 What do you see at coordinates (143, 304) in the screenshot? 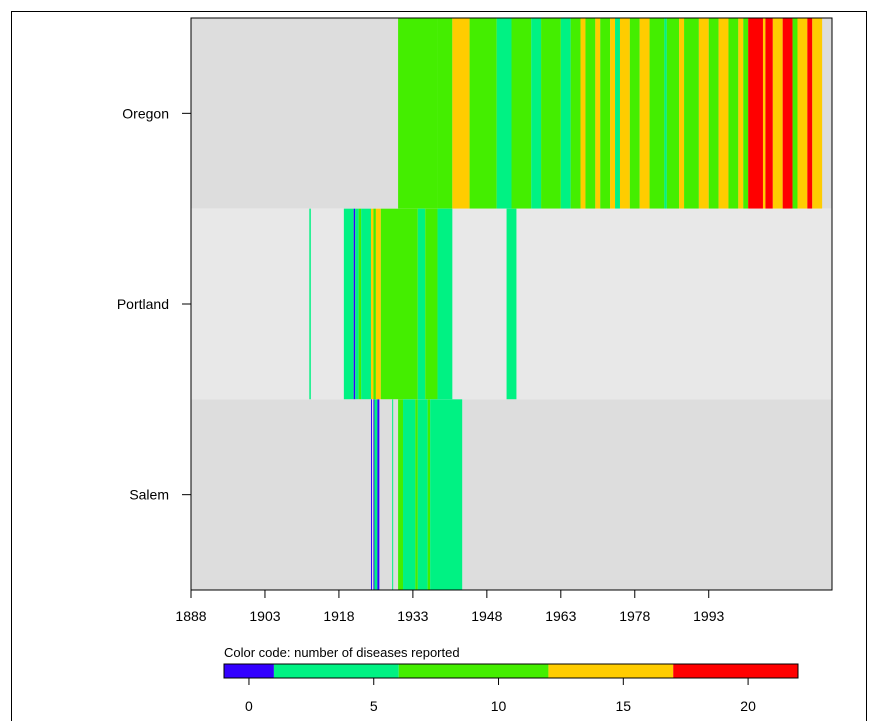
I see `y-tick-label: Portland` at bounding box center [143, 304].